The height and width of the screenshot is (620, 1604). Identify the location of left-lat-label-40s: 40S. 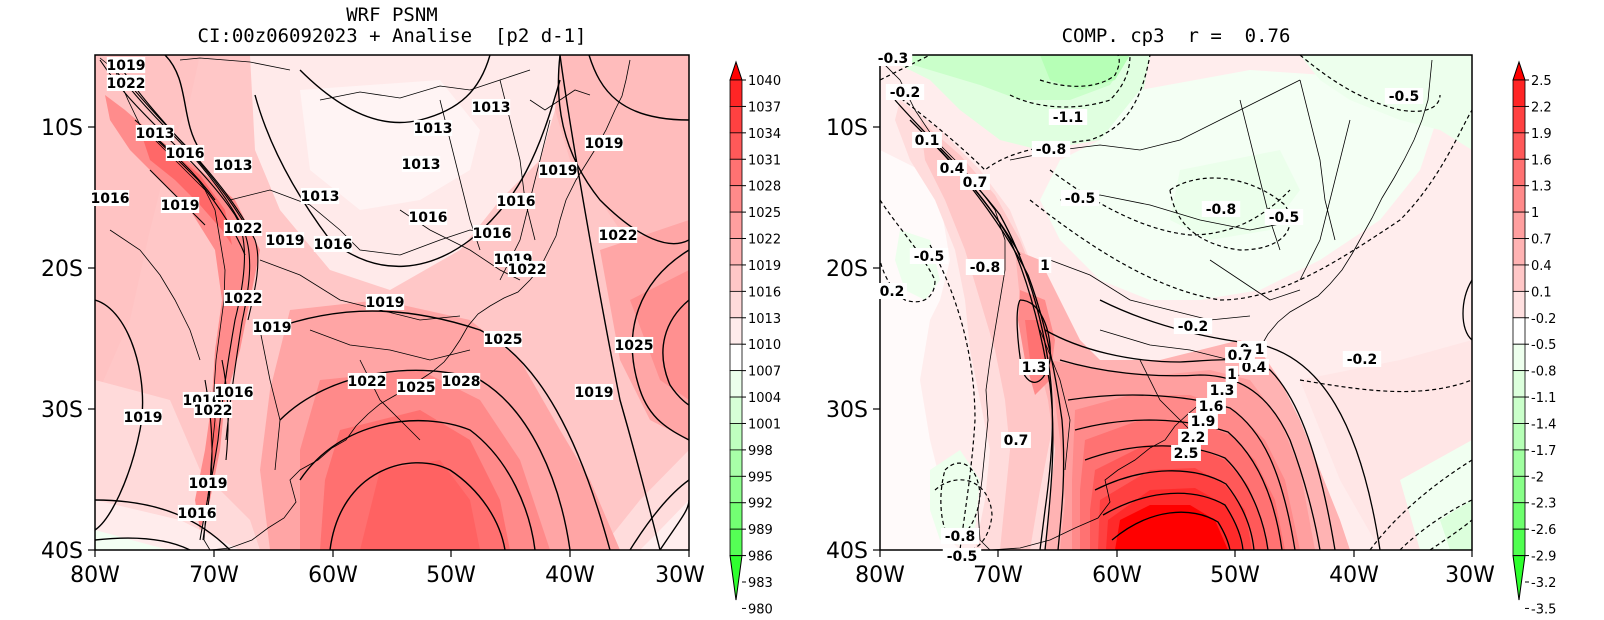
(62, 551).